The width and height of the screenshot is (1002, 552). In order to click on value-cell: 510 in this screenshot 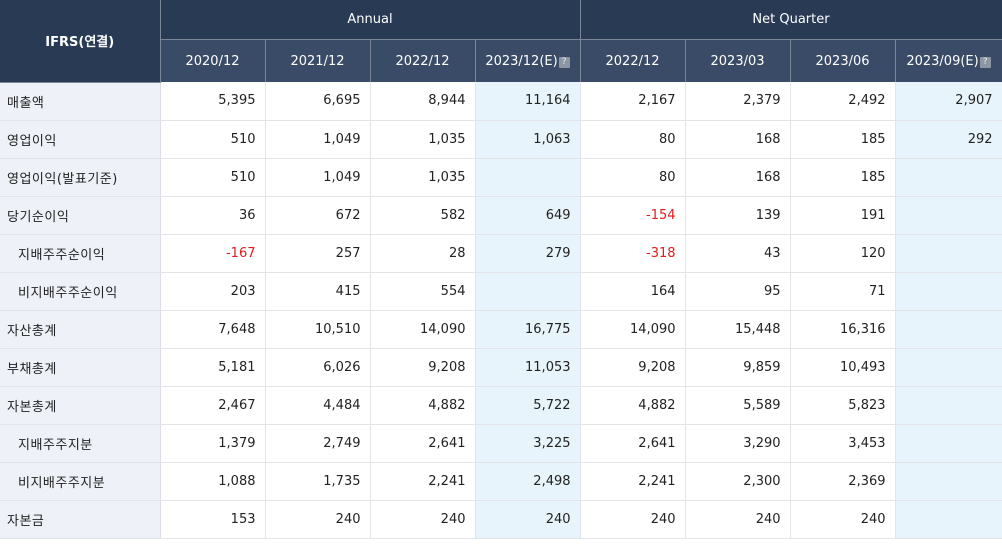, I will do `click(213, 177)`.